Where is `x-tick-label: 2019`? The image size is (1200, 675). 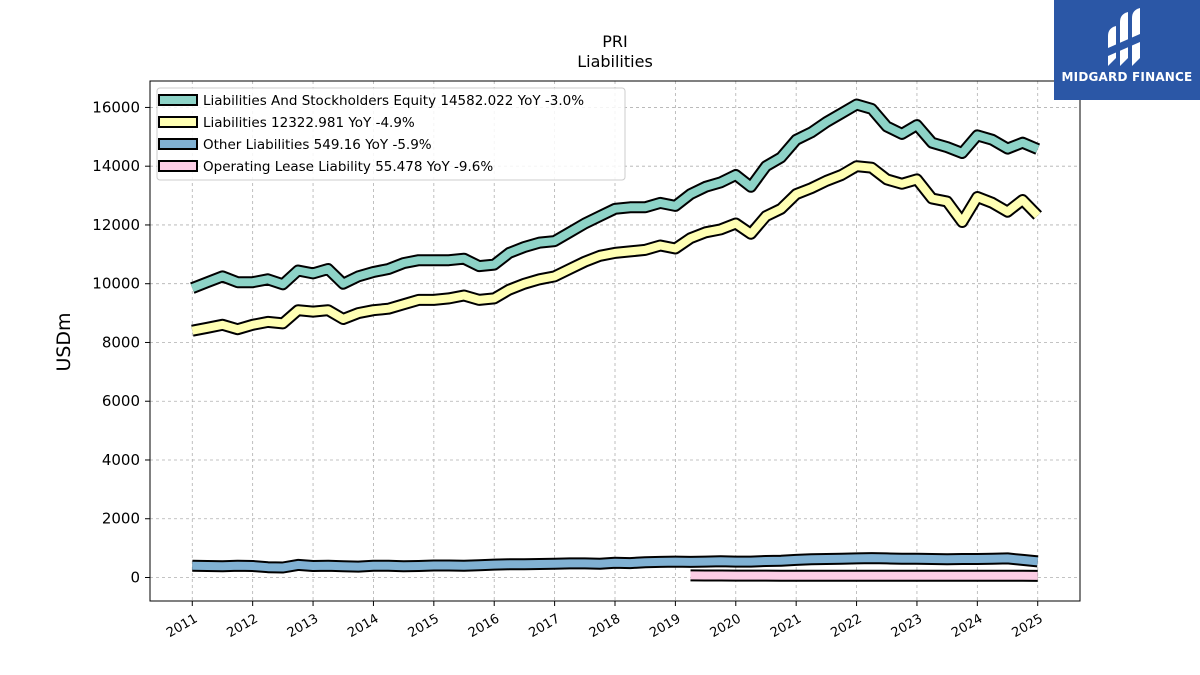
x-tick-label: 2019 is located at coordinates (665, 626).